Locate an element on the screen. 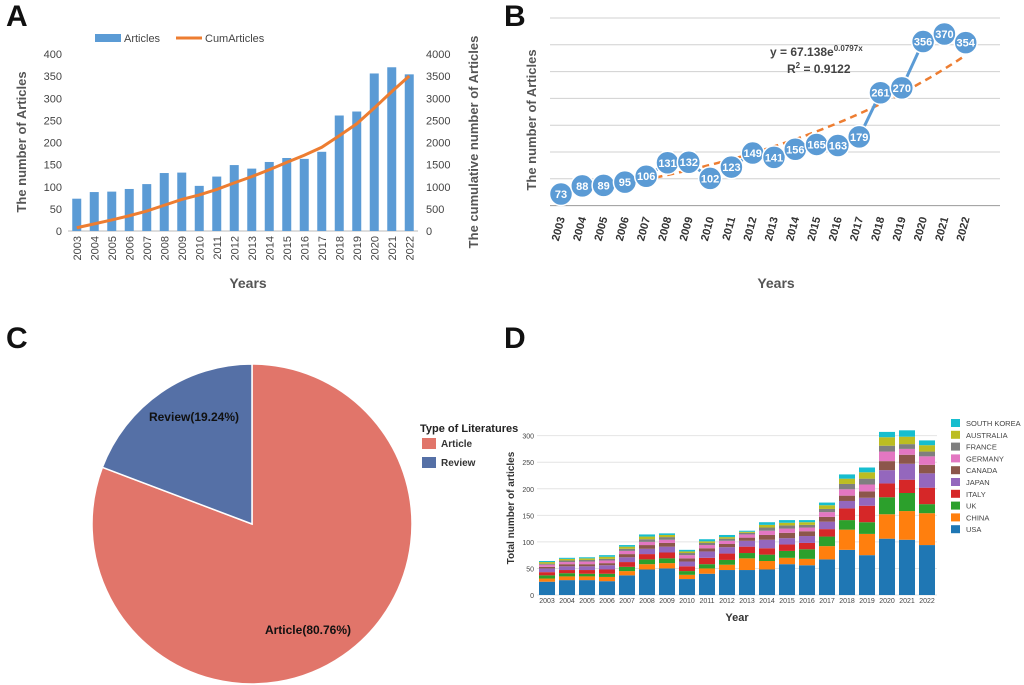 The height and width of the screenshot is (685, 1024). x-tick-a: 2019 is located at coordinates (358, 248).